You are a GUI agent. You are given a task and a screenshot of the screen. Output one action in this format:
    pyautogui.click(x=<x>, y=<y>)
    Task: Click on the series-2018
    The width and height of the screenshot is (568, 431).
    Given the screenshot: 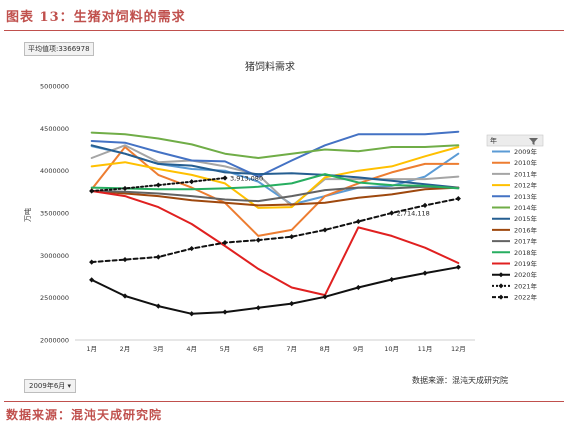 What is the action you would take?
    pyautogui.click(x=275, y=182)
    